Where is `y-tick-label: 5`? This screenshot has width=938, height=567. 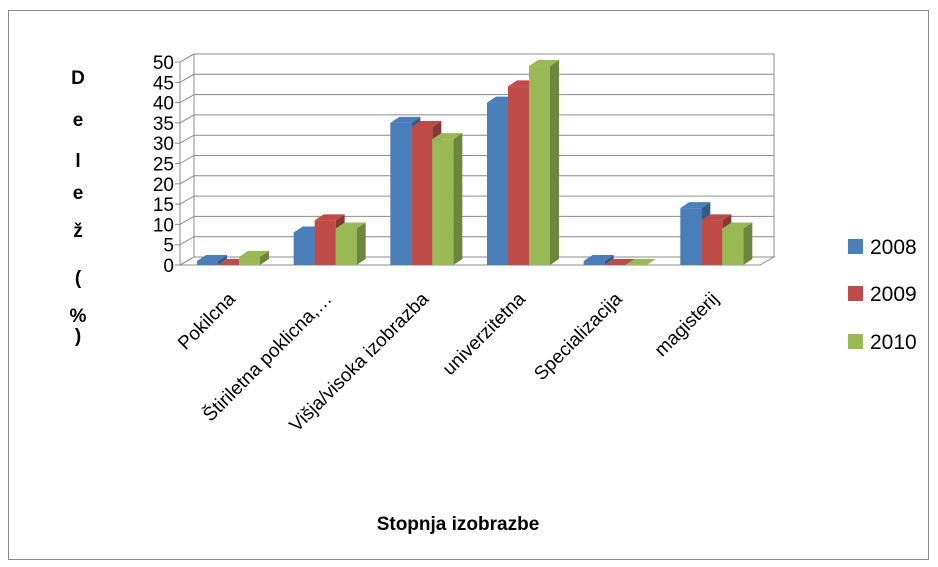 y-tick-label: 5 is located at coordinates (168, 246).